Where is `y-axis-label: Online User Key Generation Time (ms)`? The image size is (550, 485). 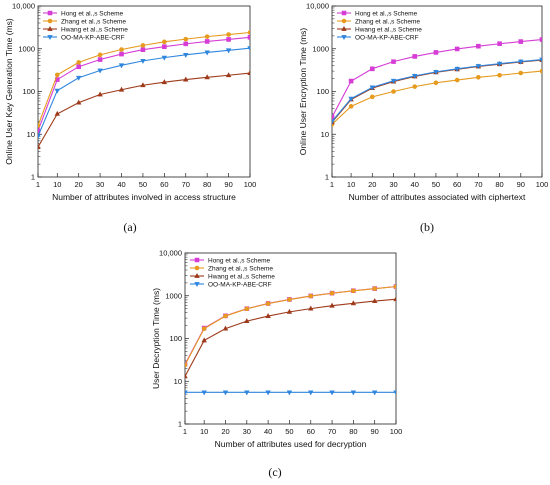 y-axis-label: Online User Key Generation Time (ms) is located at coordinates (9, 91).